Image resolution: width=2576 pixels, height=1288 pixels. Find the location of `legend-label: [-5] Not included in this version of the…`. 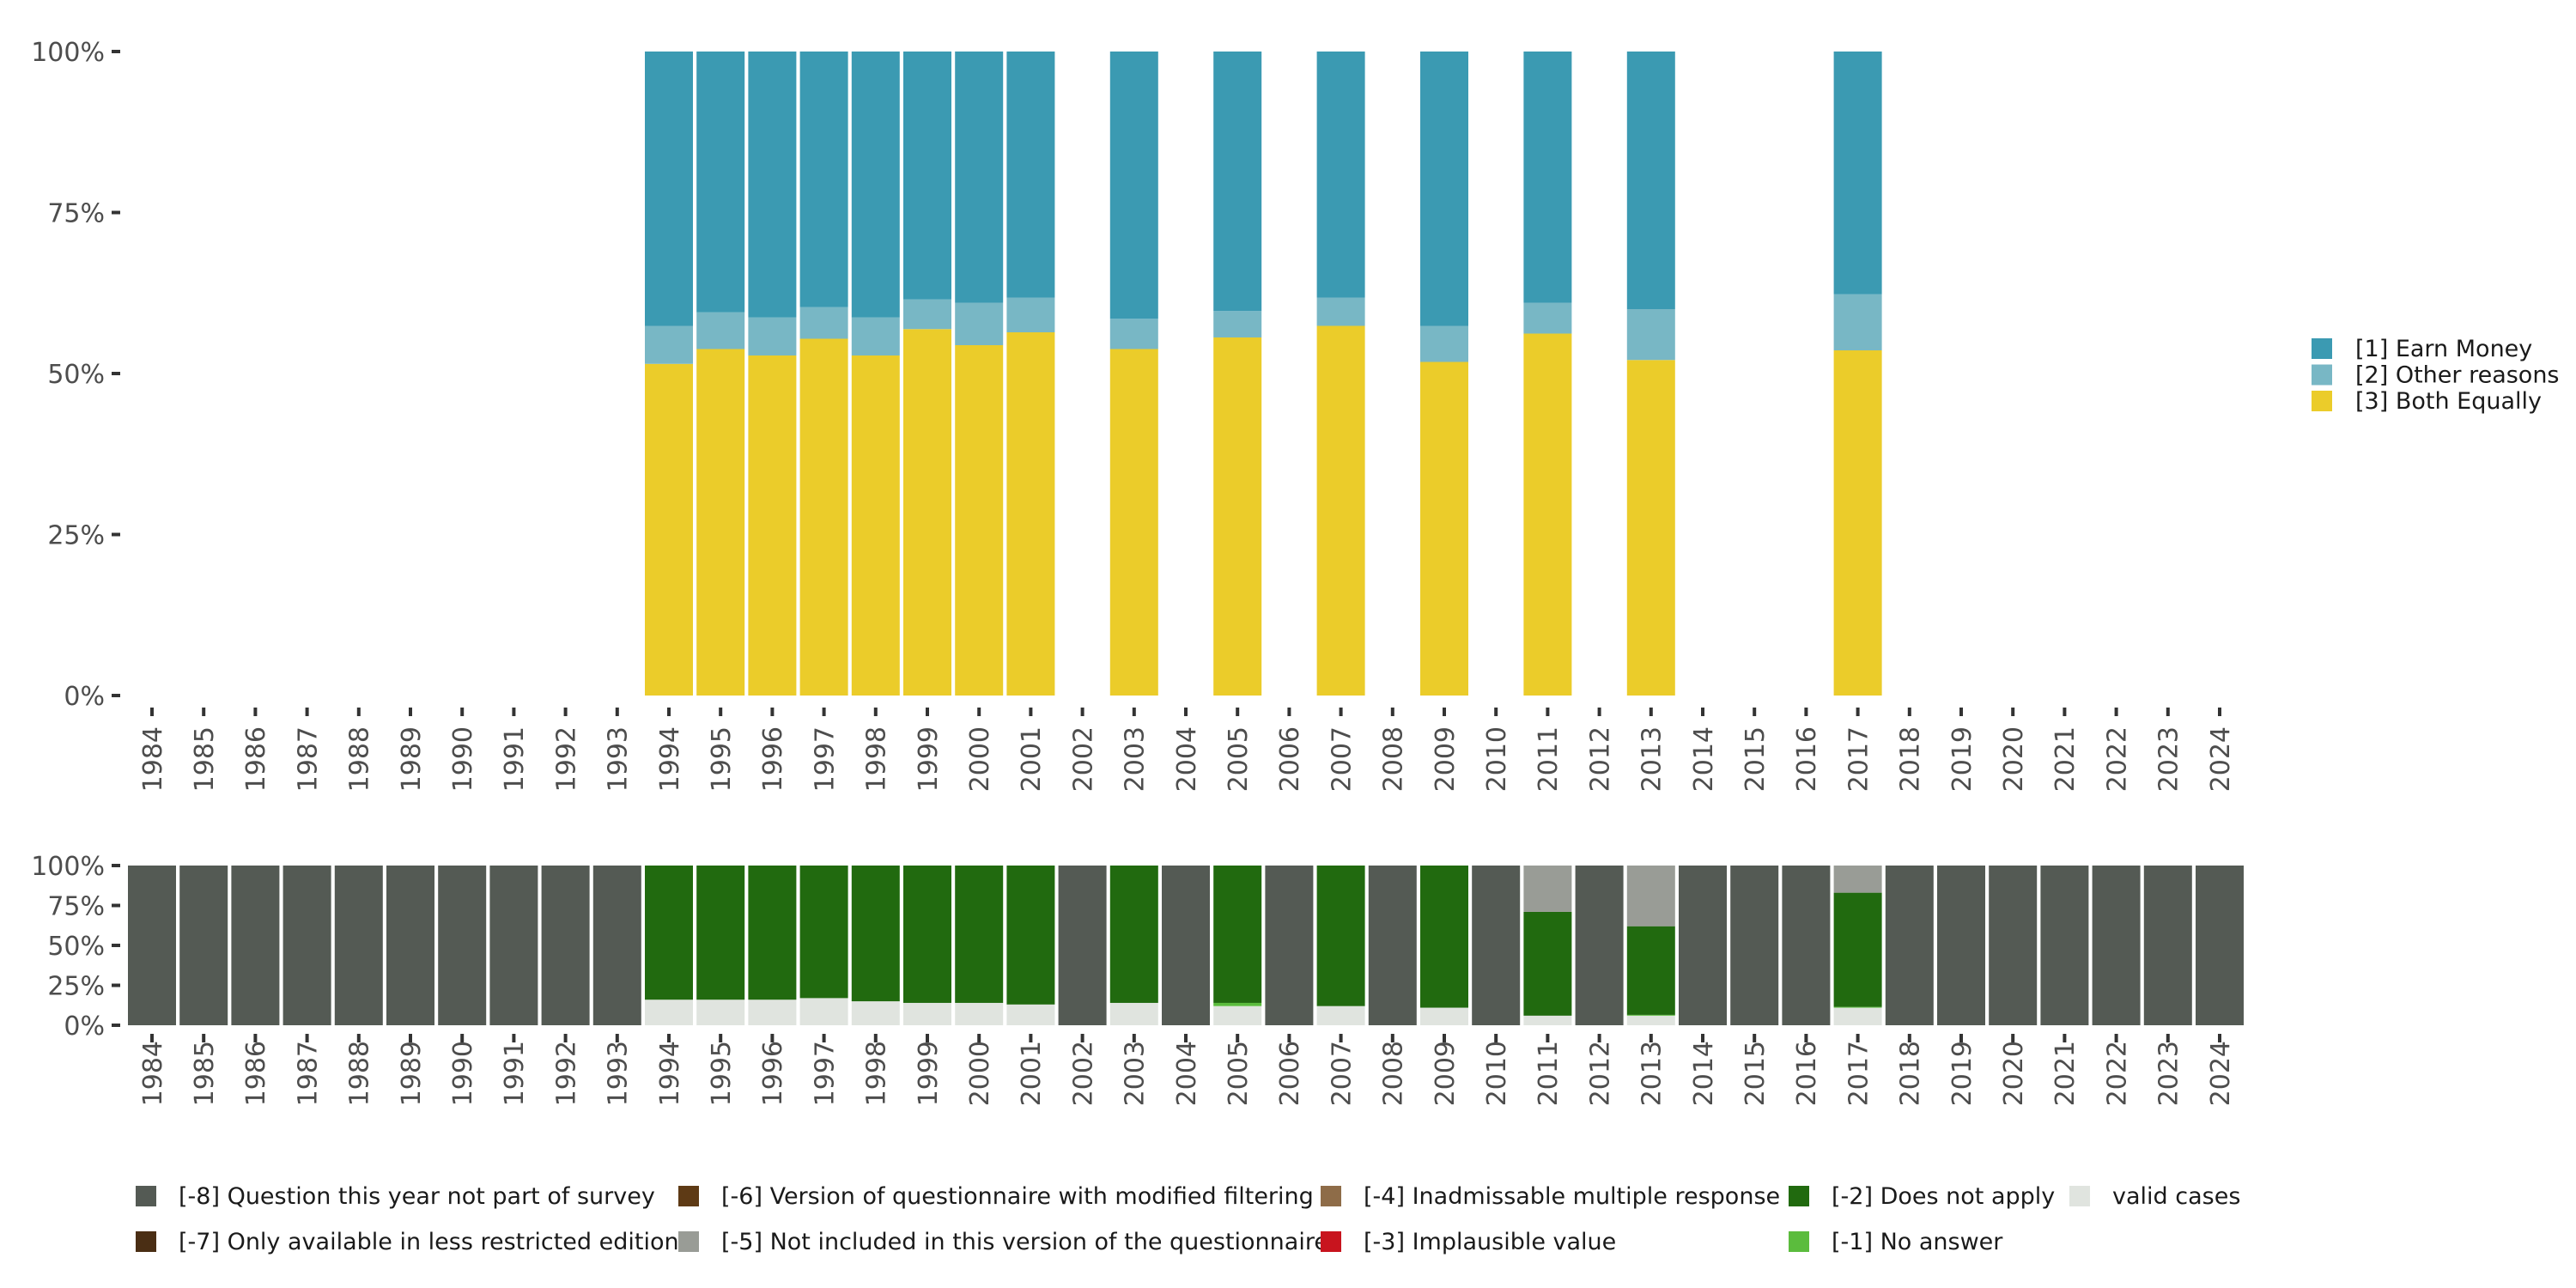

legend-label: [-5] Not included in this version of the… is located at coordinates (1024, 1242).